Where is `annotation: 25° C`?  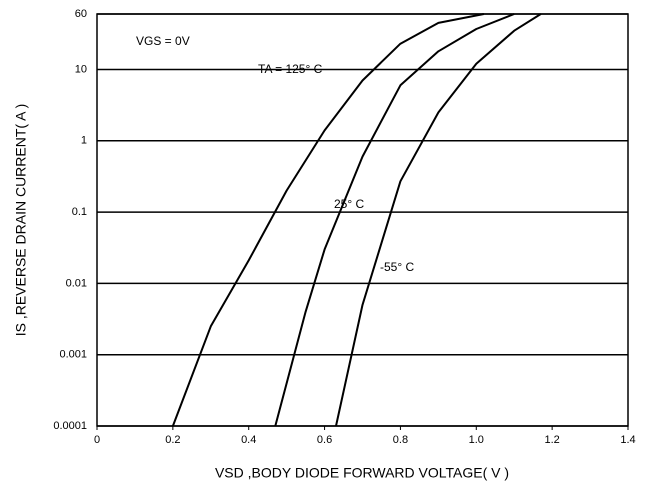 annotation: 25° C is located at coordinates (349, 204).